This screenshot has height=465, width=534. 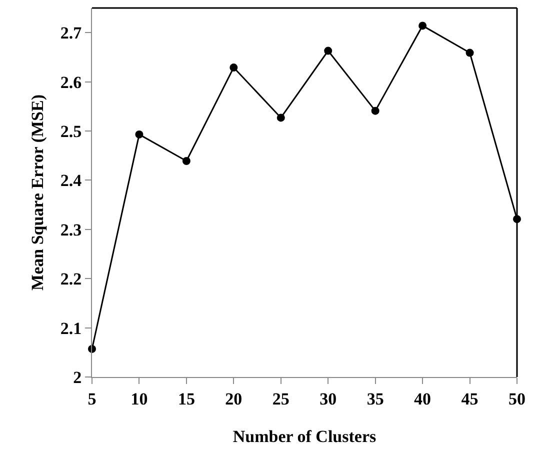 What do you see at coordinates (77, 377) in the screenshot?
I see `y-tick-label: 2` at bounding box center [77, 377].